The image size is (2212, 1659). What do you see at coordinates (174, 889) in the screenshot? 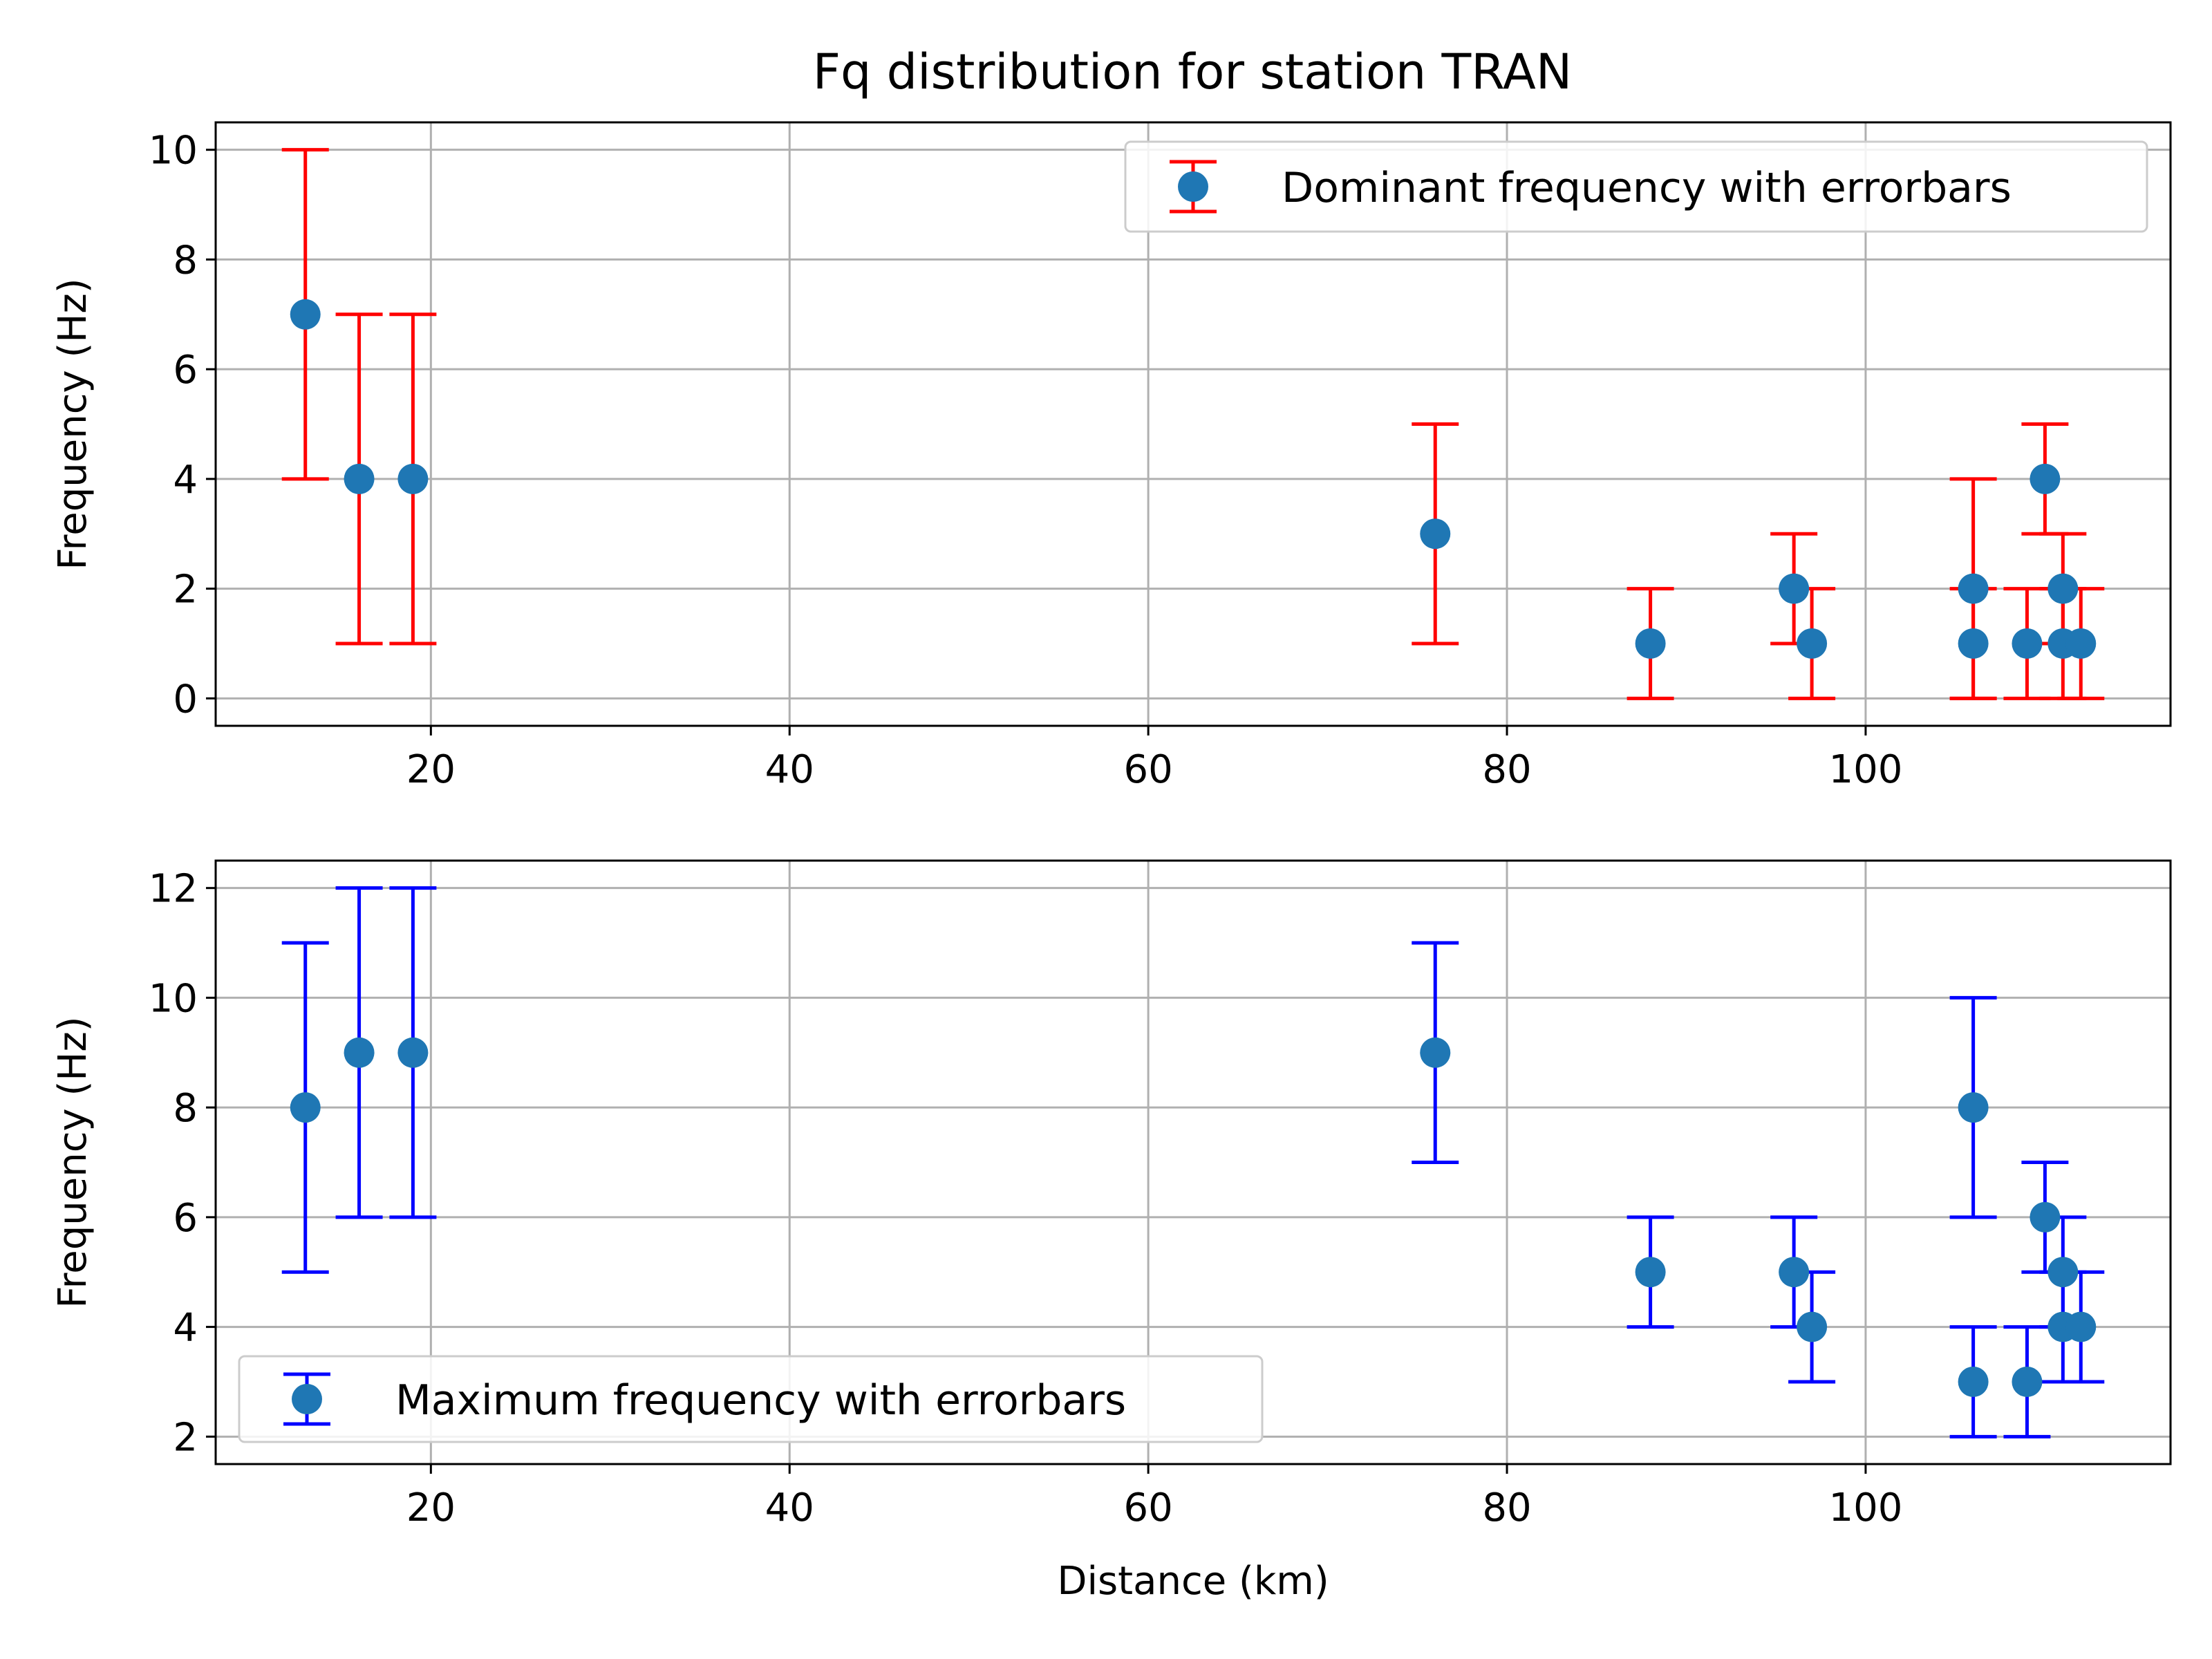
I see `y-tick-label: 12` at bounding box center [174, 889].